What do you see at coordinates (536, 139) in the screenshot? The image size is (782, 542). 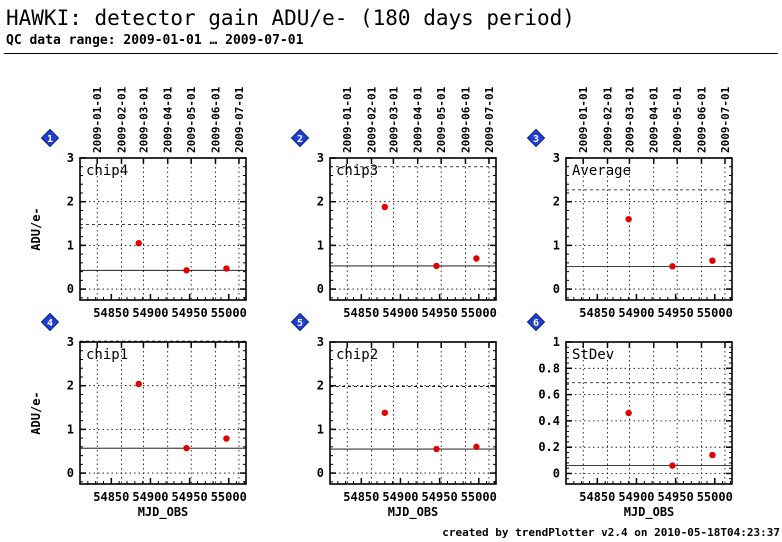 I see `panel-3-badge-number: 3` at bounding box center [536, 139].